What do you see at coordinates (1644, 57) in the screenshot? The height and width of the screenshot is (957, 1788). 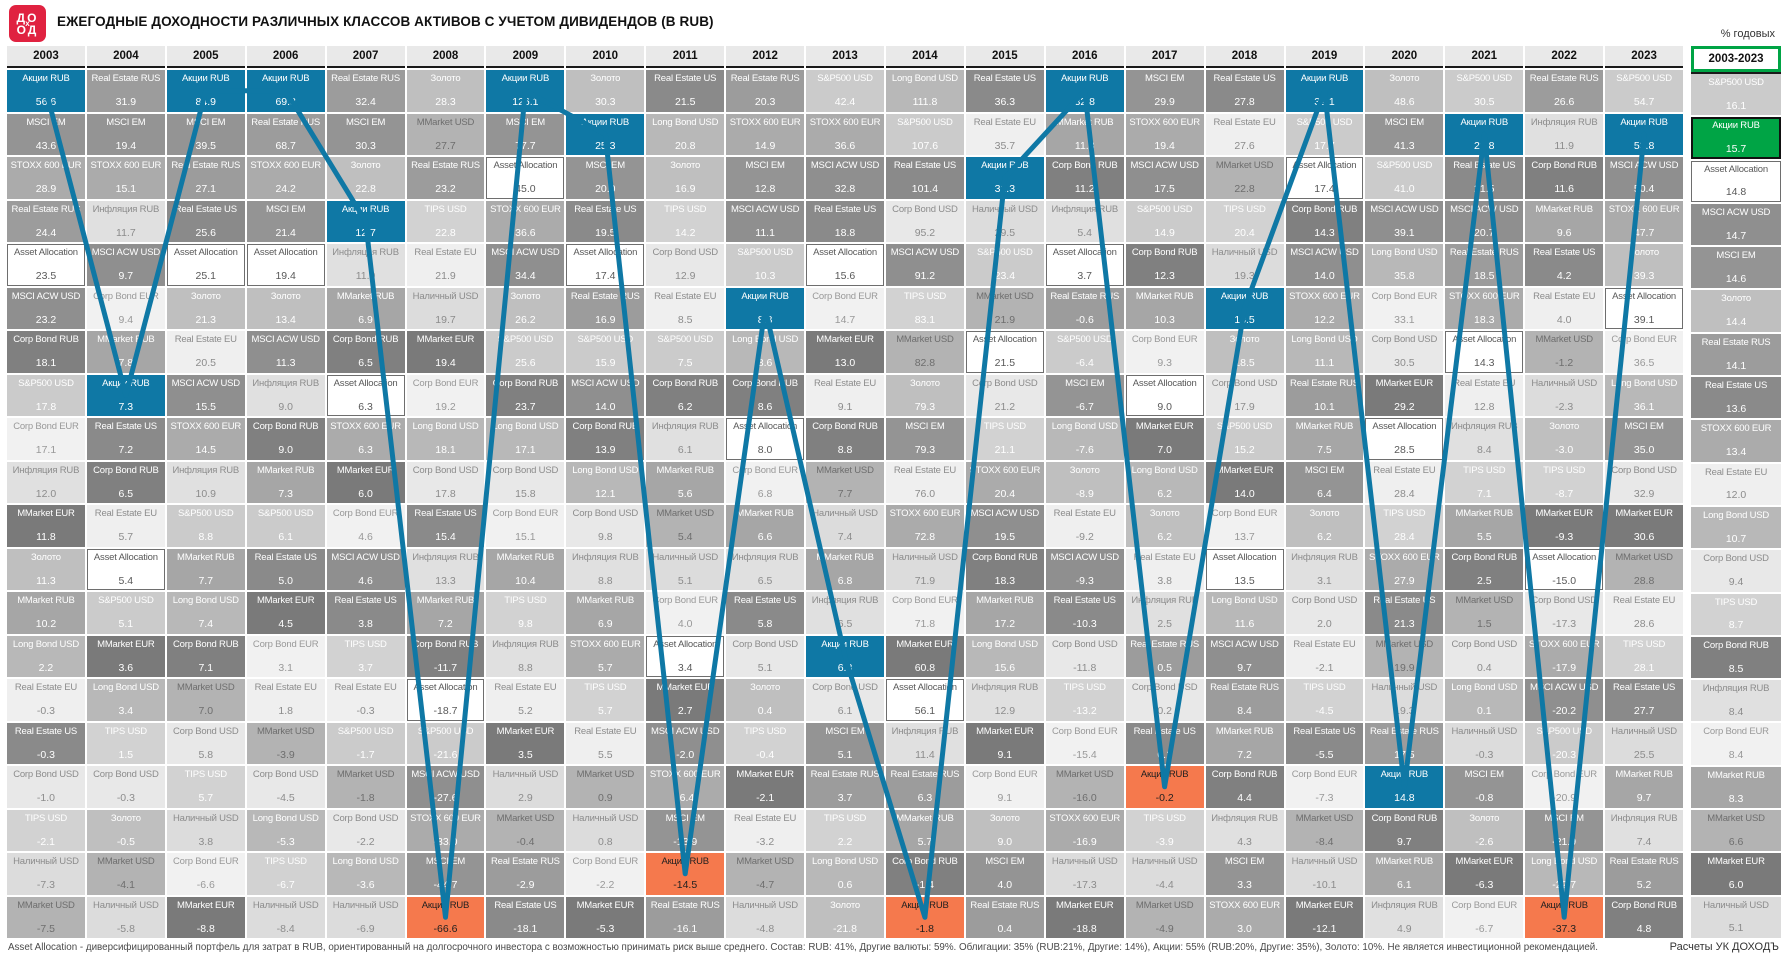 I see `column-header-2023: 2023` at bounding box center [1644, 57].